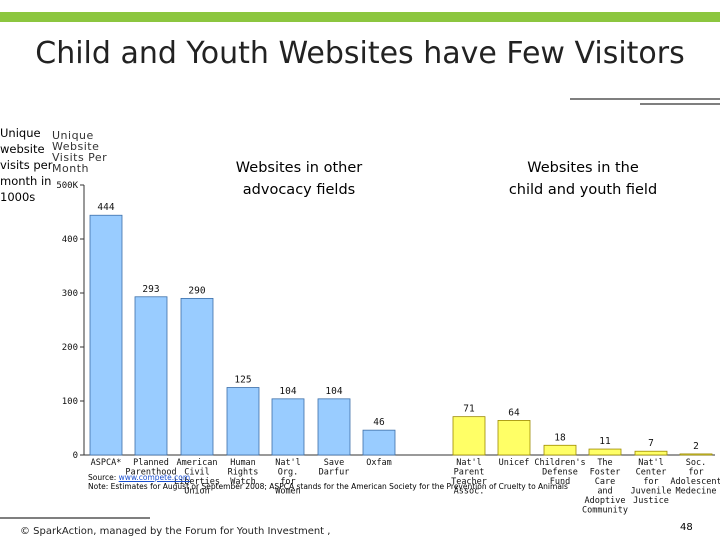  I want to click on category-label-line: Rights, so click(243, 473).